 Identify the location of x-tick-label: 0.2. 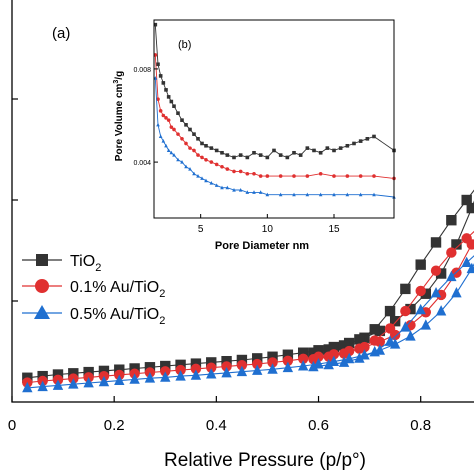
(114, 425).